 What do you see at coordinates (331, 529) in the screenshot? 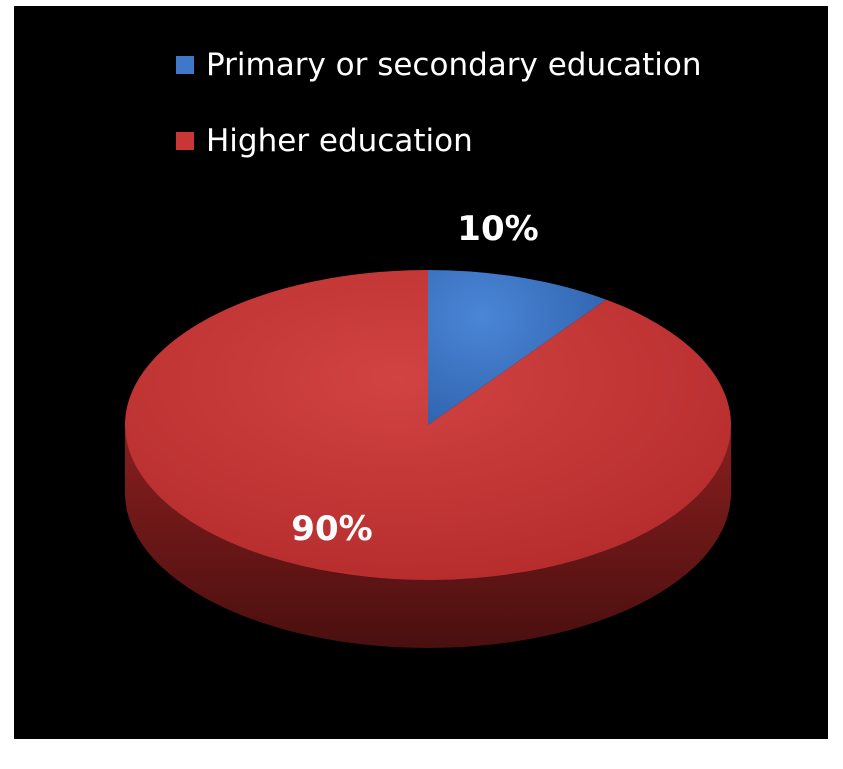
I see `data-label-higher: 90%` at bounding box center [331, 529].